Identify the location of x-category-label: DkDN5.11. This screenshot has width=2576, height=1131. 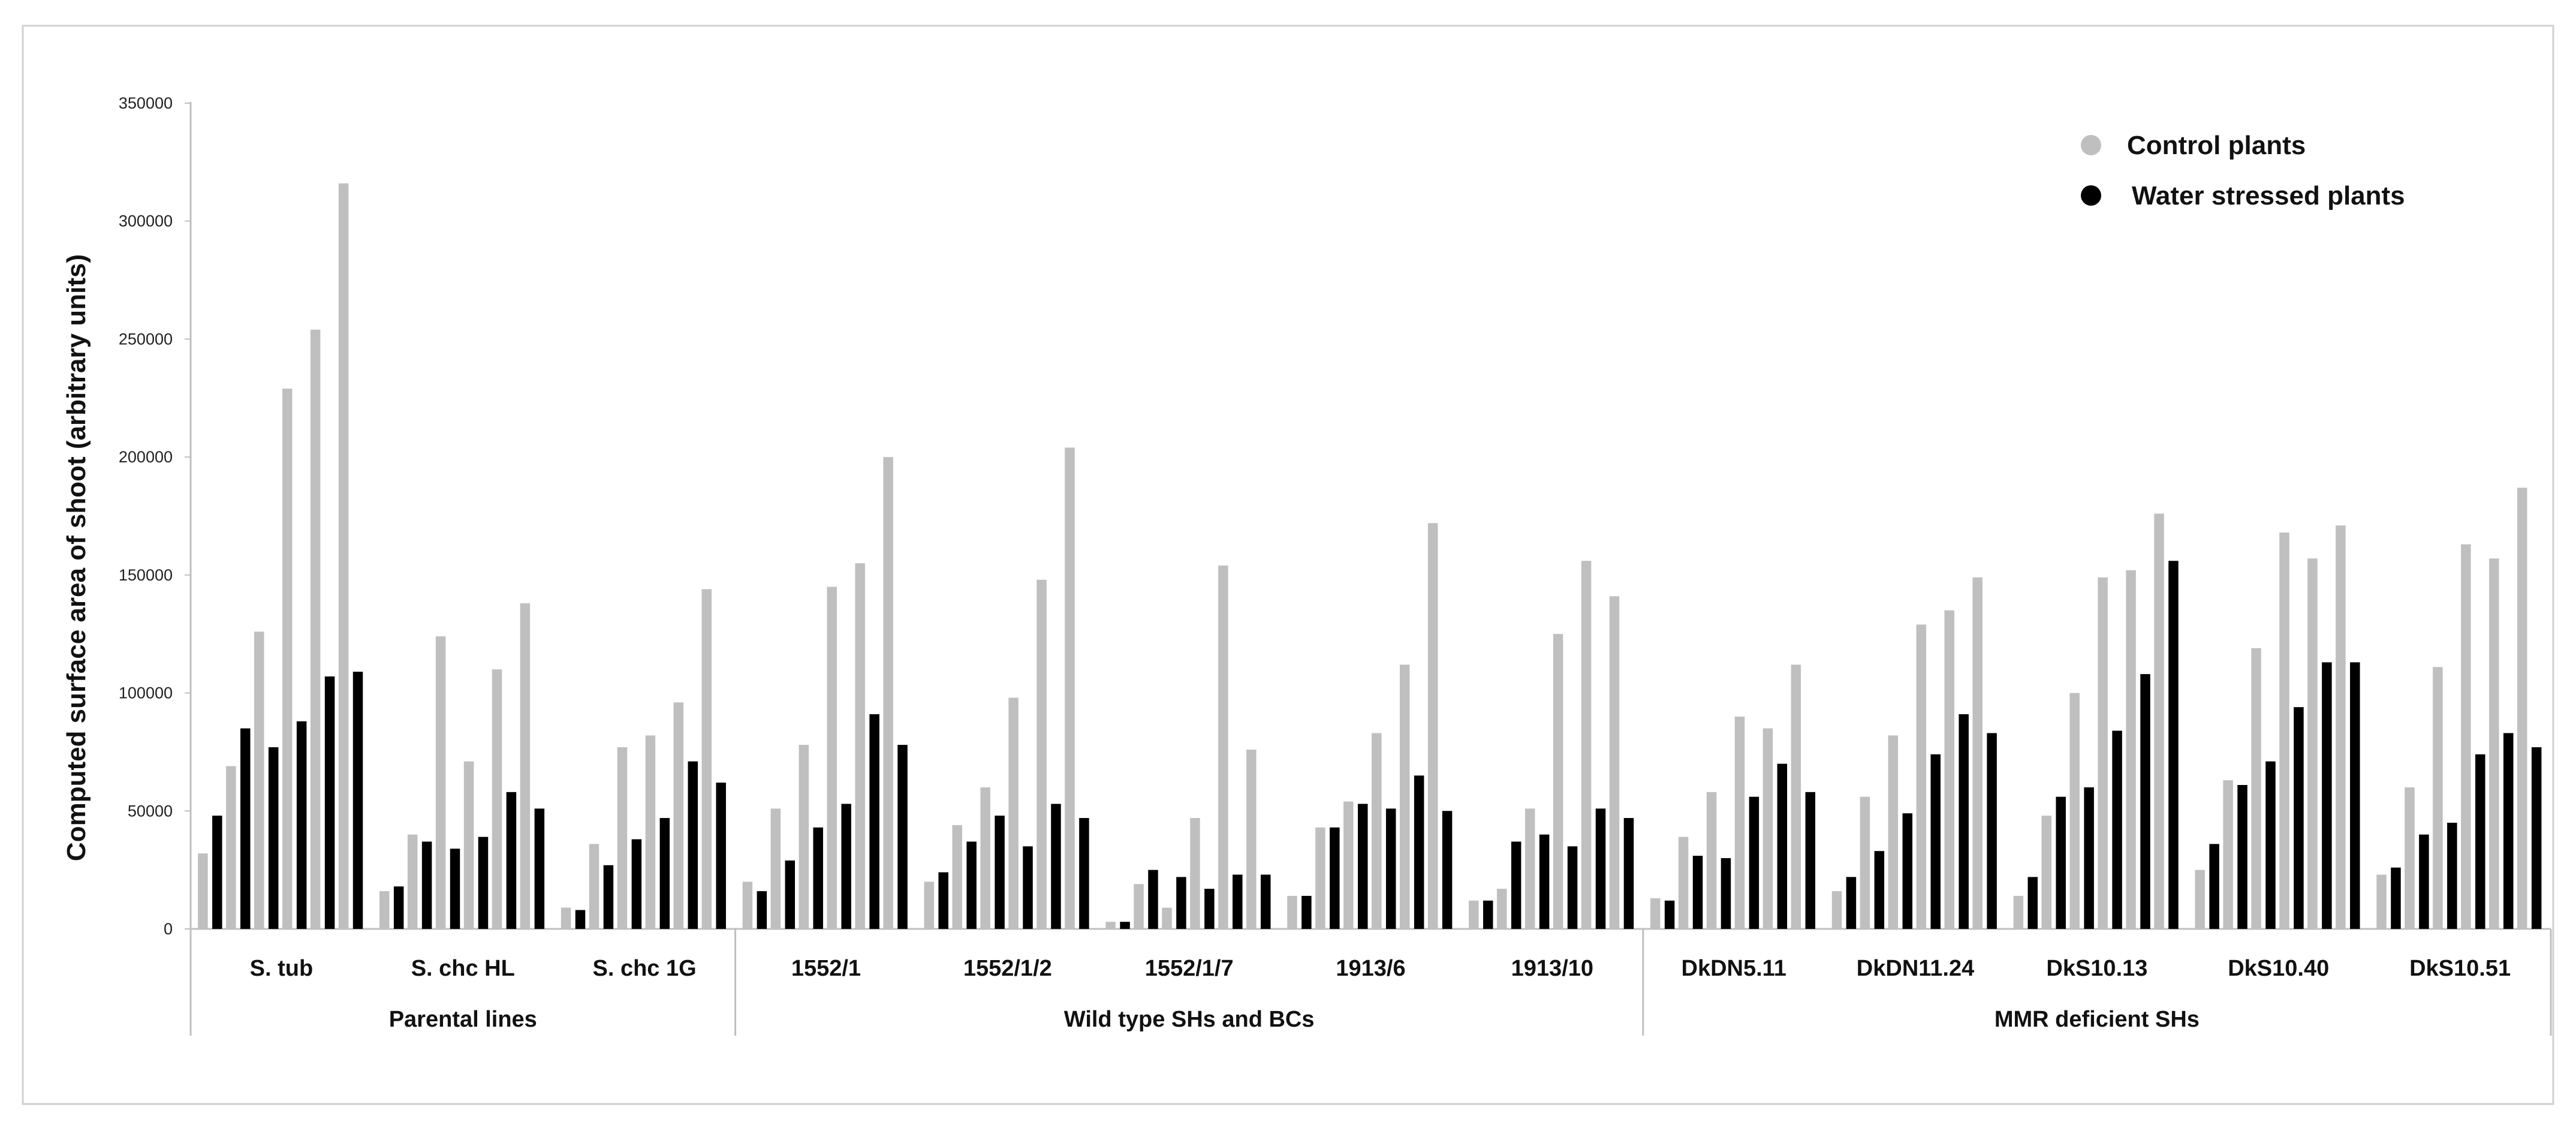
(1734, 968).